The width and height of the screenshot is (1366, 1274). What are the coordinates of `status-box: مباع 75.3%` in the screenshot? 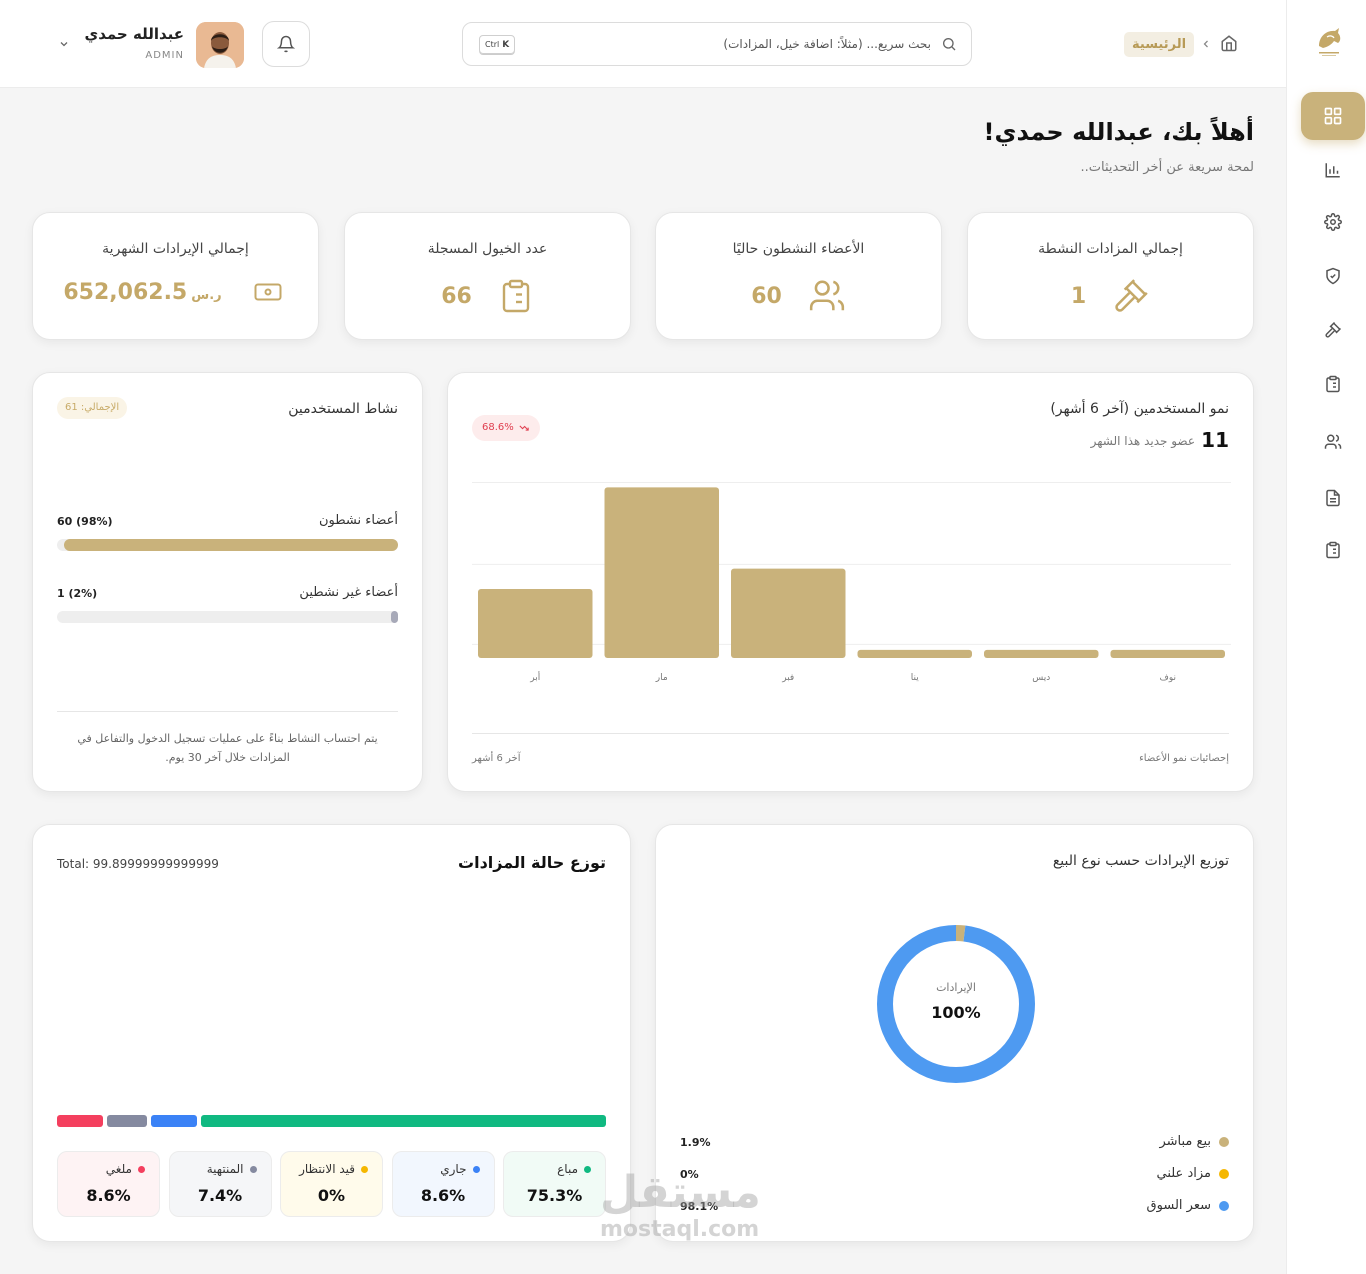 It's located at (554, 1184).